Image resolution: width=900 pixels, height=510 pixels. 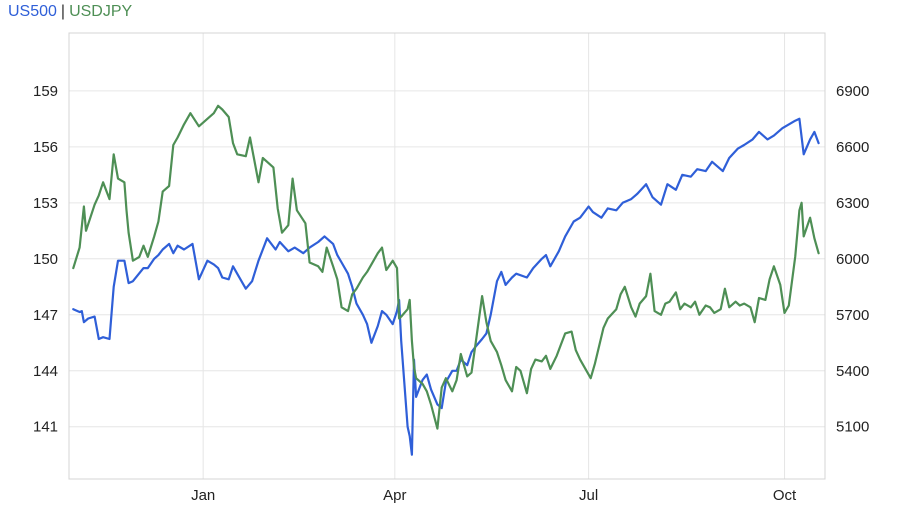 What do you see at coordinates (852, 91) in the screenshot?
I see `right-tick-label: 6900` at bounding box center [852, 91].